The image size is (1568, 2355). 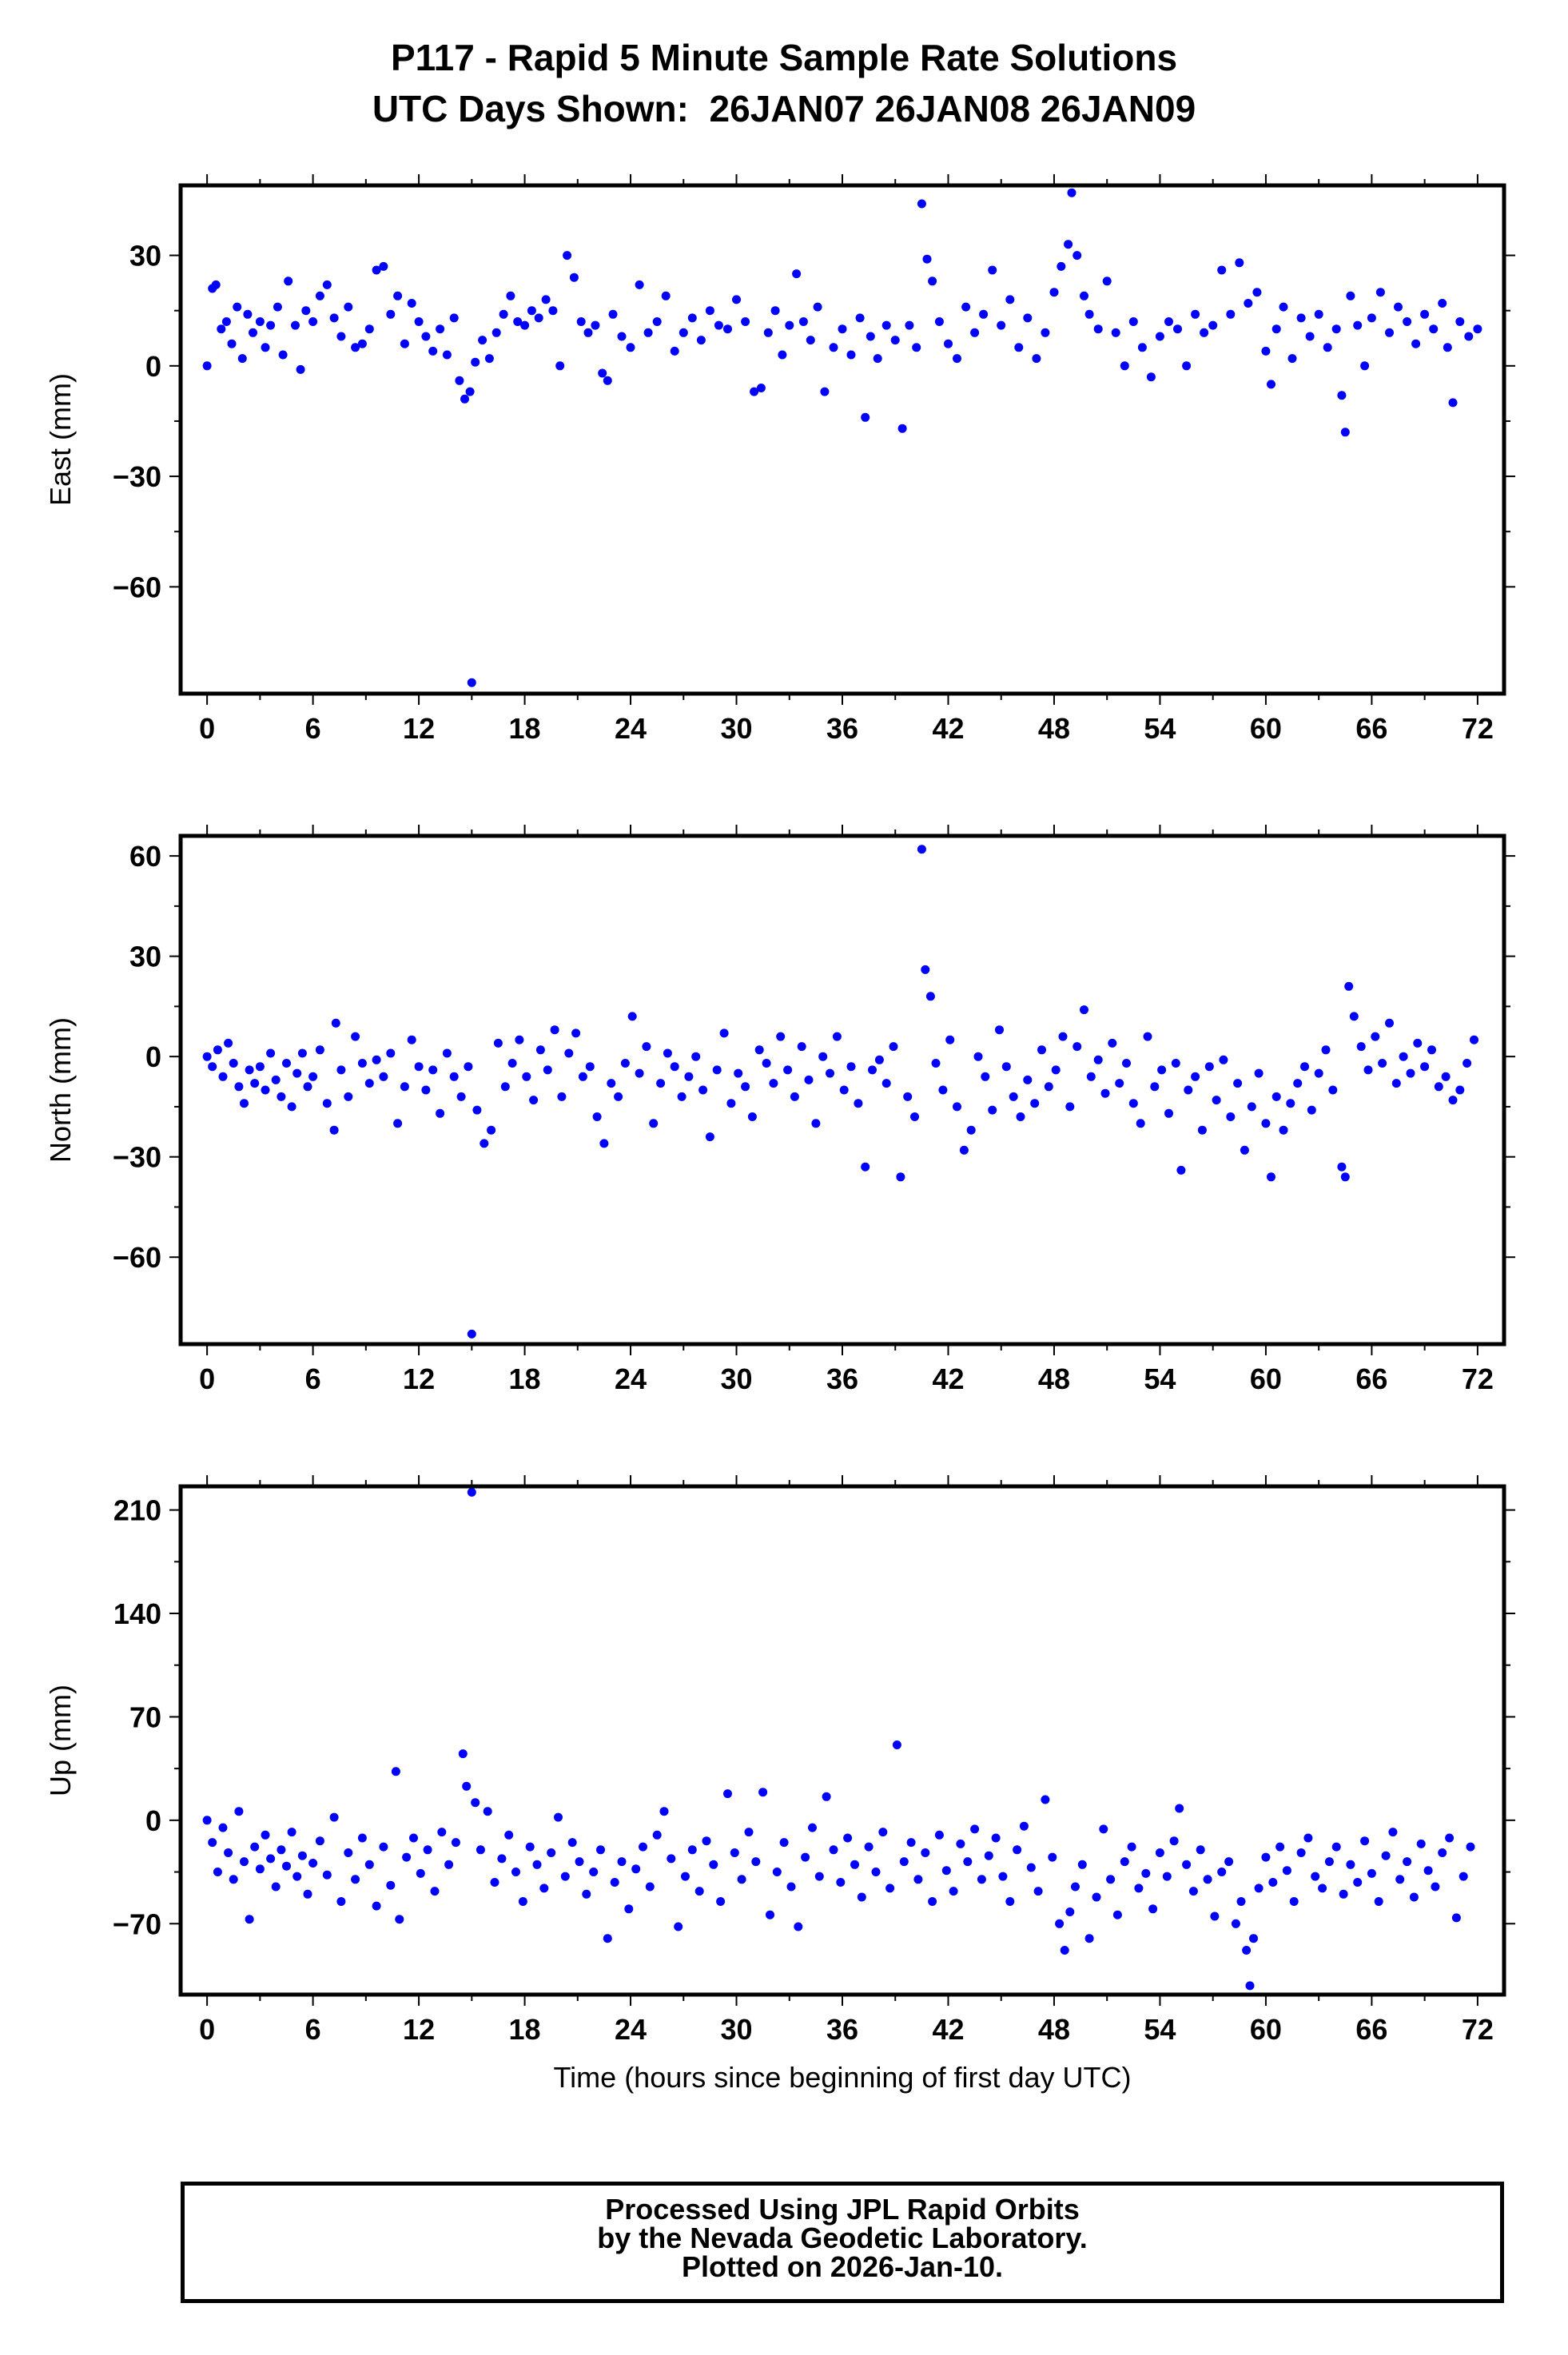 What do you see at coordinates (784, 108) in the screenshot?
I see `title-line-2: UTC Days Shown: 26JAN07 26JAN08 26JAN09` at bounding box center [784, 108].